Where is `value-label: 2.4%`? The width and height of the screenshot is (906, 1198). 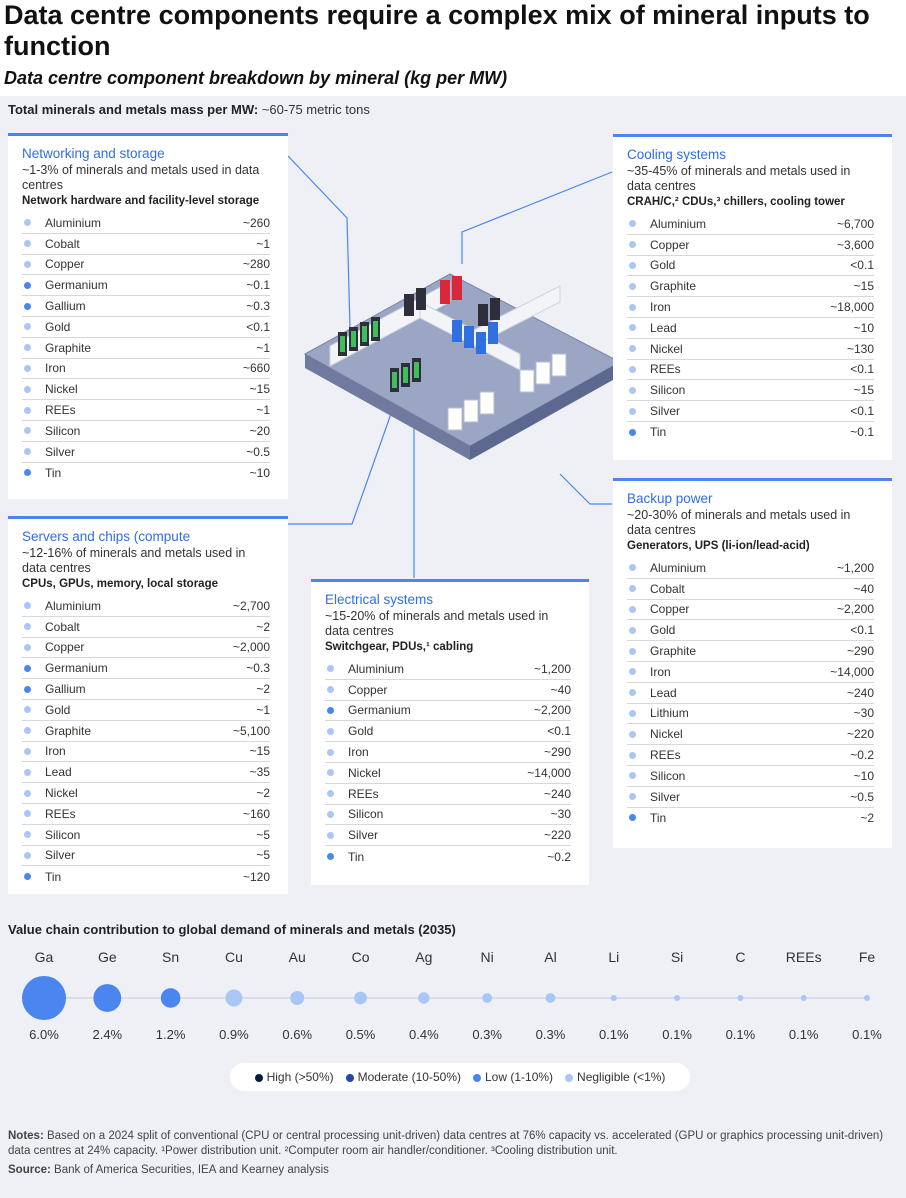
value-label: 2.4% is located at coordinates (107, 1034).